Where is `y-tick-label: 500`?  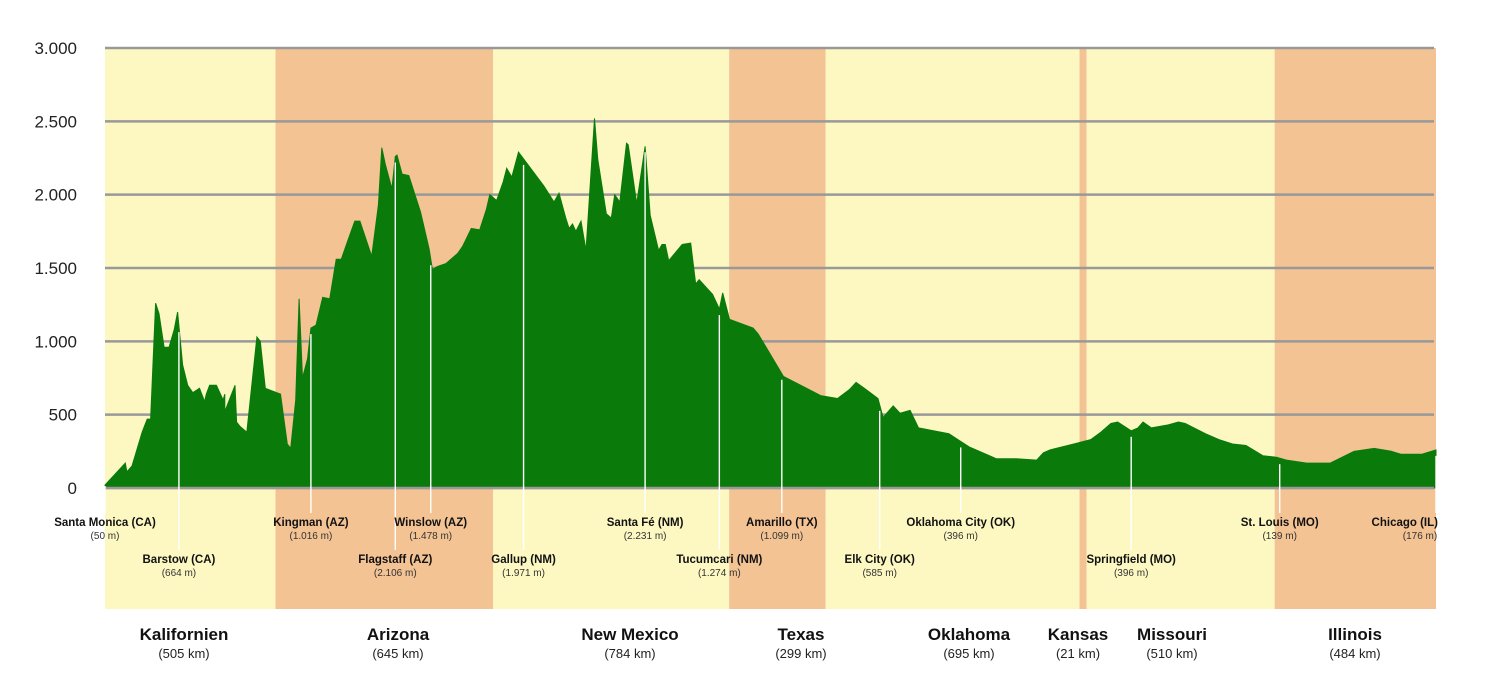 y-tick-label: 500 is located at coordinates (63, 415).